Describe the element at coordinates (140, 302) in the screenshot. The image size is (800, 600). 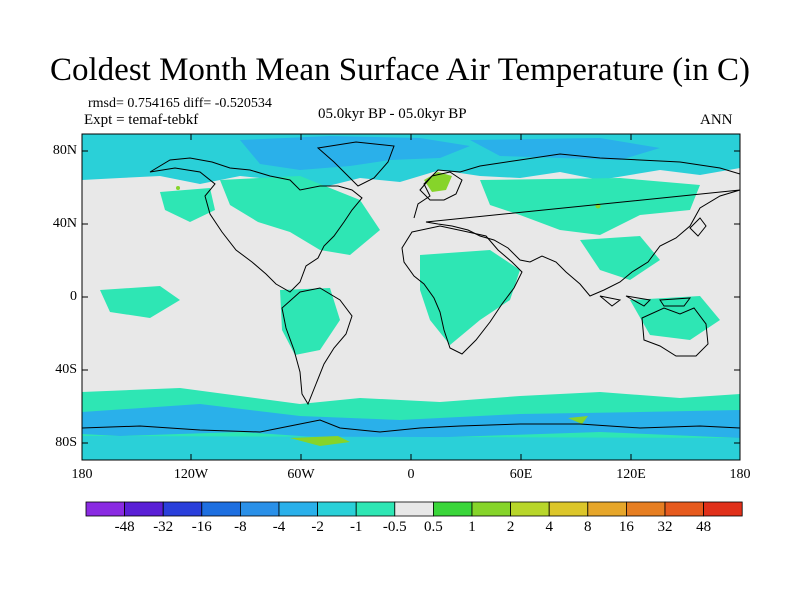
I see `tropical-pacific-teal-field` at that location.